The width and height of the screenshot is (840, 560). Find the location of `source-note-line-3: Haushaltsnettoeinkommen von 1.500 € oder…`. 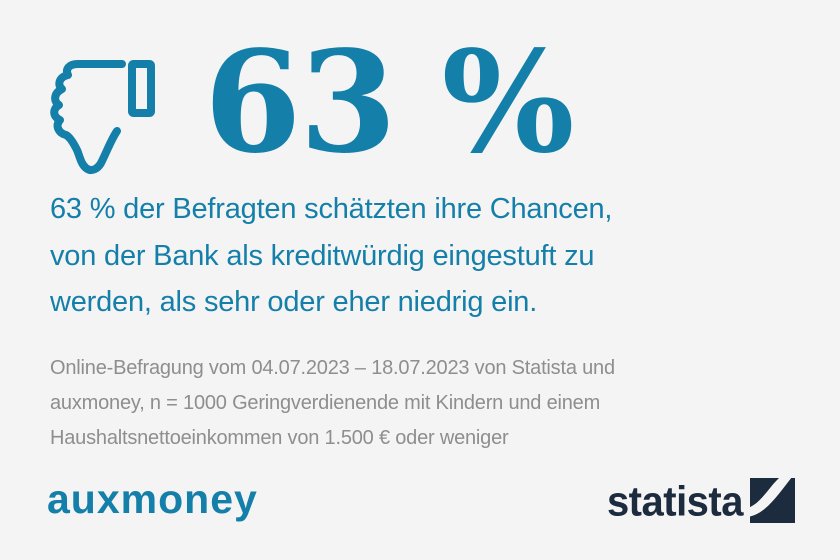

source-note-line-3: Haushaltsnettoeinkommen von 1.500 € oder… is located at coordinates (279, 438).